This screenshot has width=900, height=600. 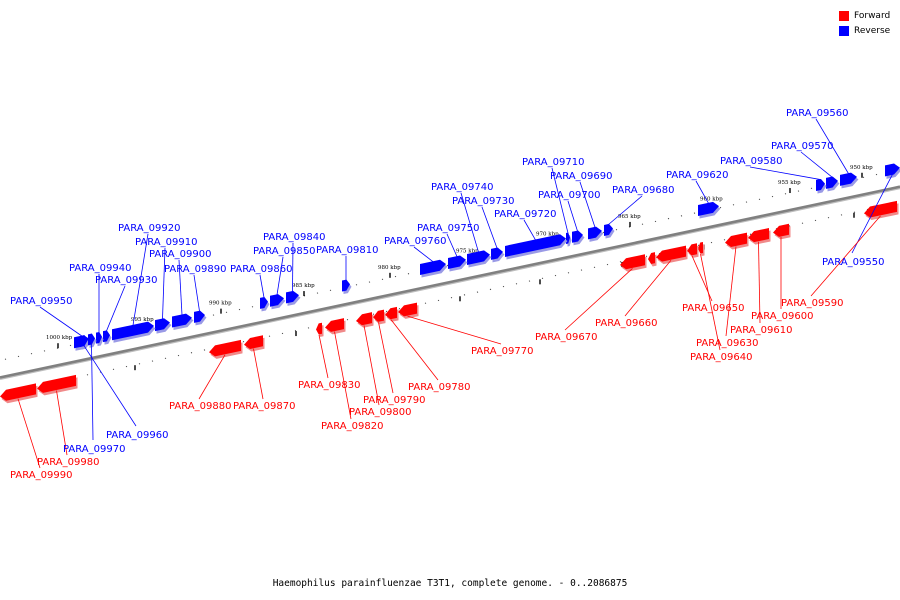 What do you see at coordinates (761, 330) in the screenshot?
I see `gene-label: PARA_09610` at bounding box center [761, 330].